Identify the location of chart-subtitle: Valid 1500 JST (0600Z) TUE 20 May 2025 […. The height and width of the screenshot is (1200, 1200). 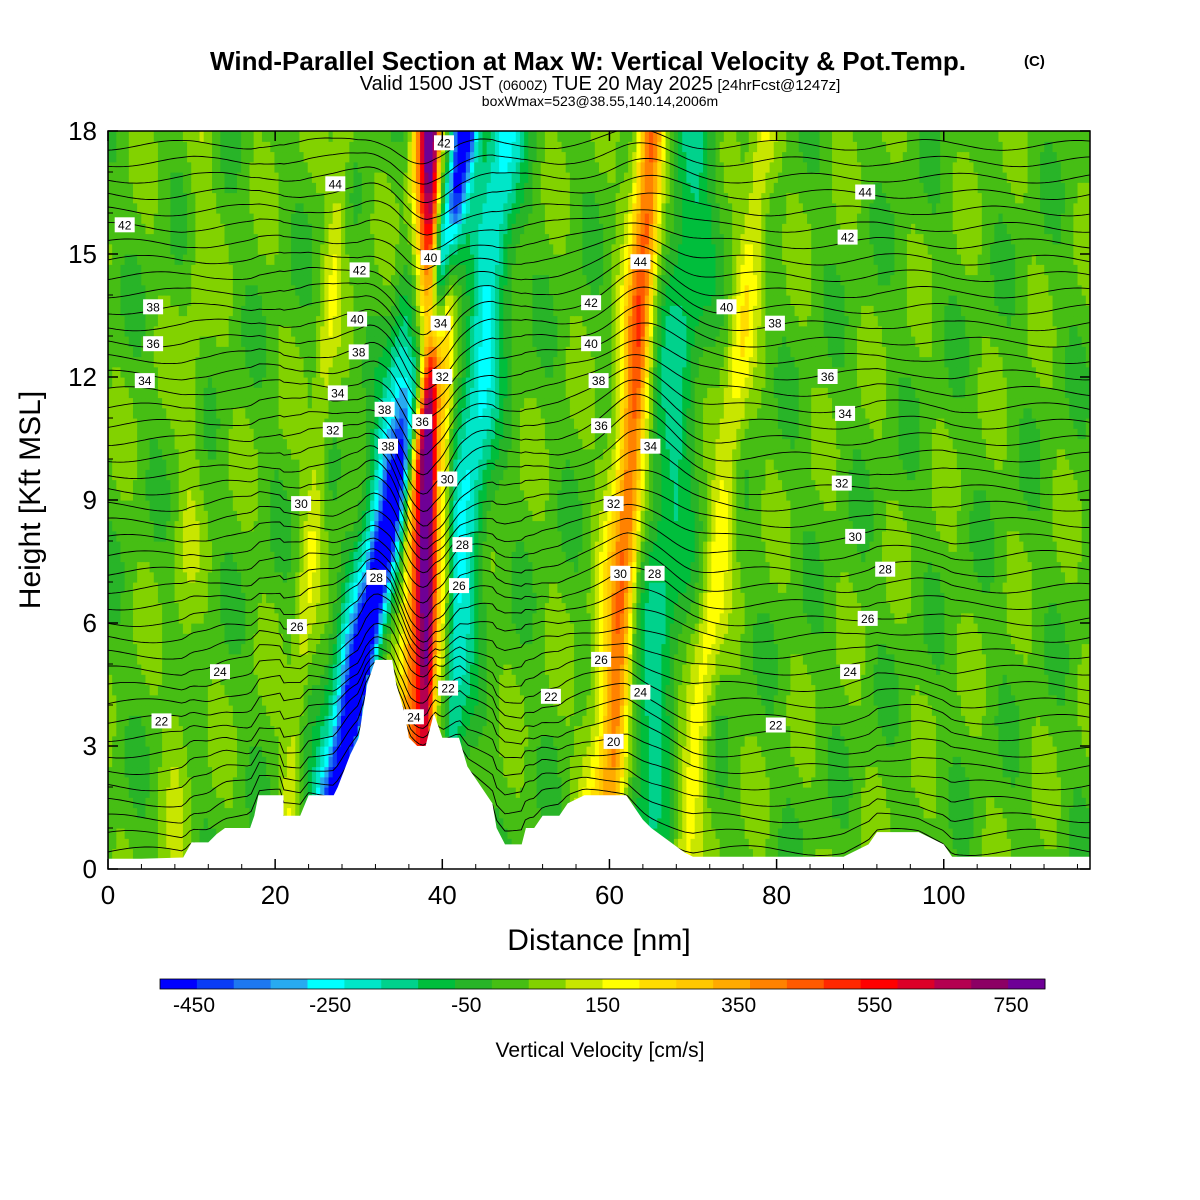
(600, 84).